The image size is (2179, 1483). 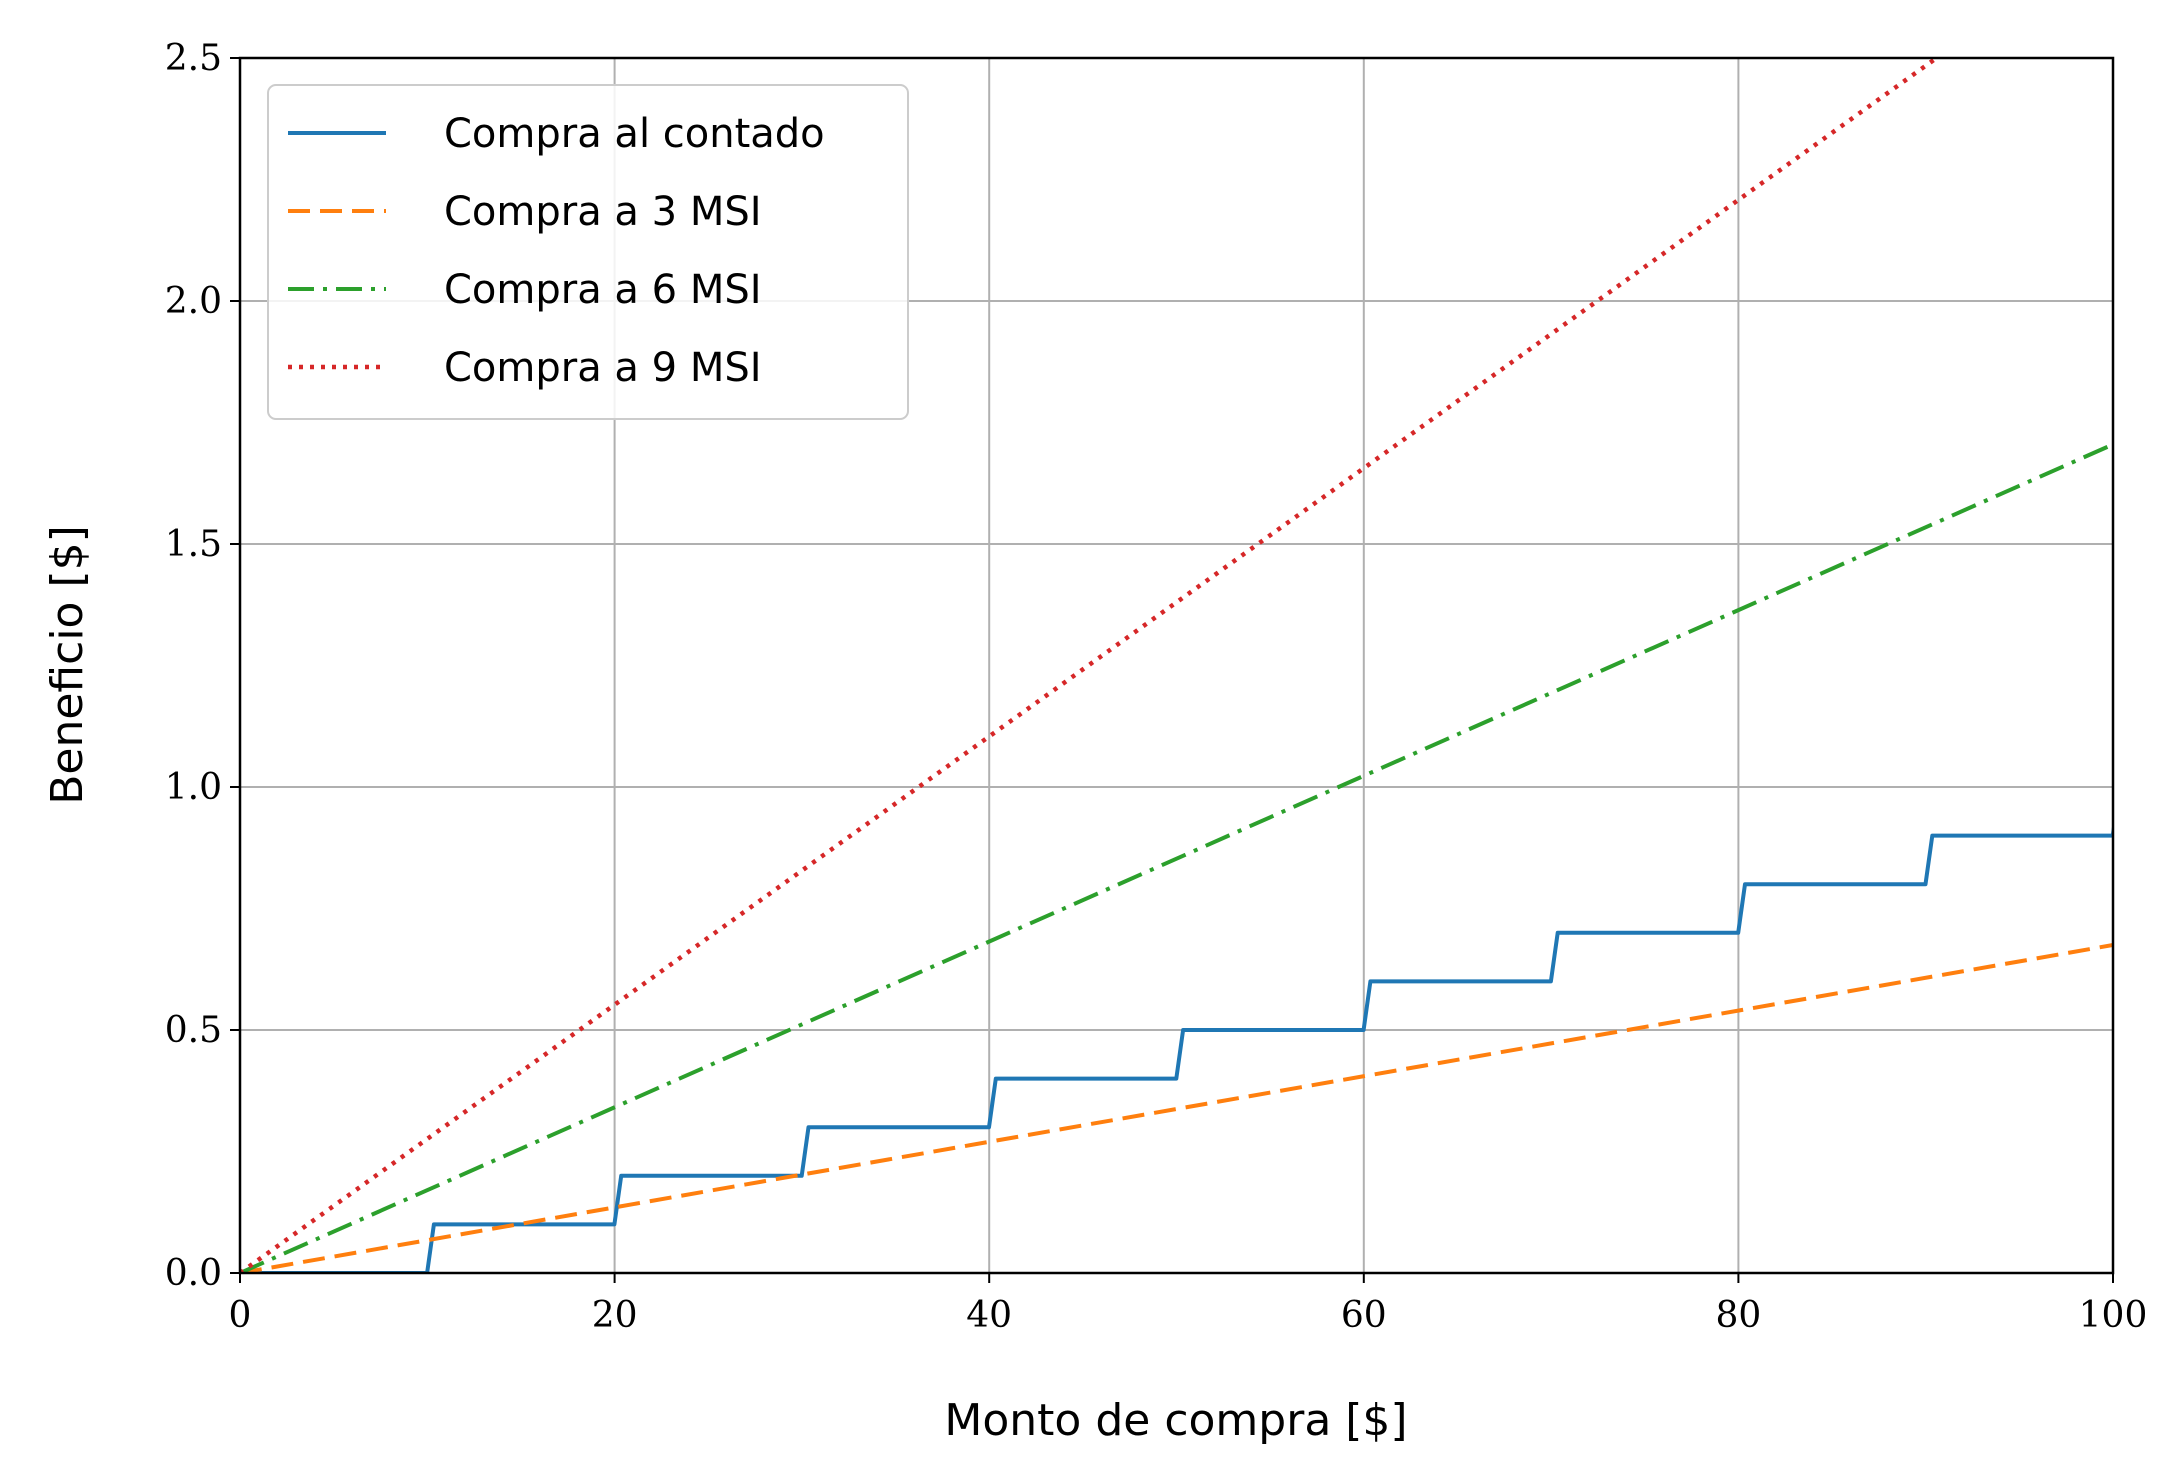 I want to click on y-tick-label: 2.5, so click(x=193, y=58).